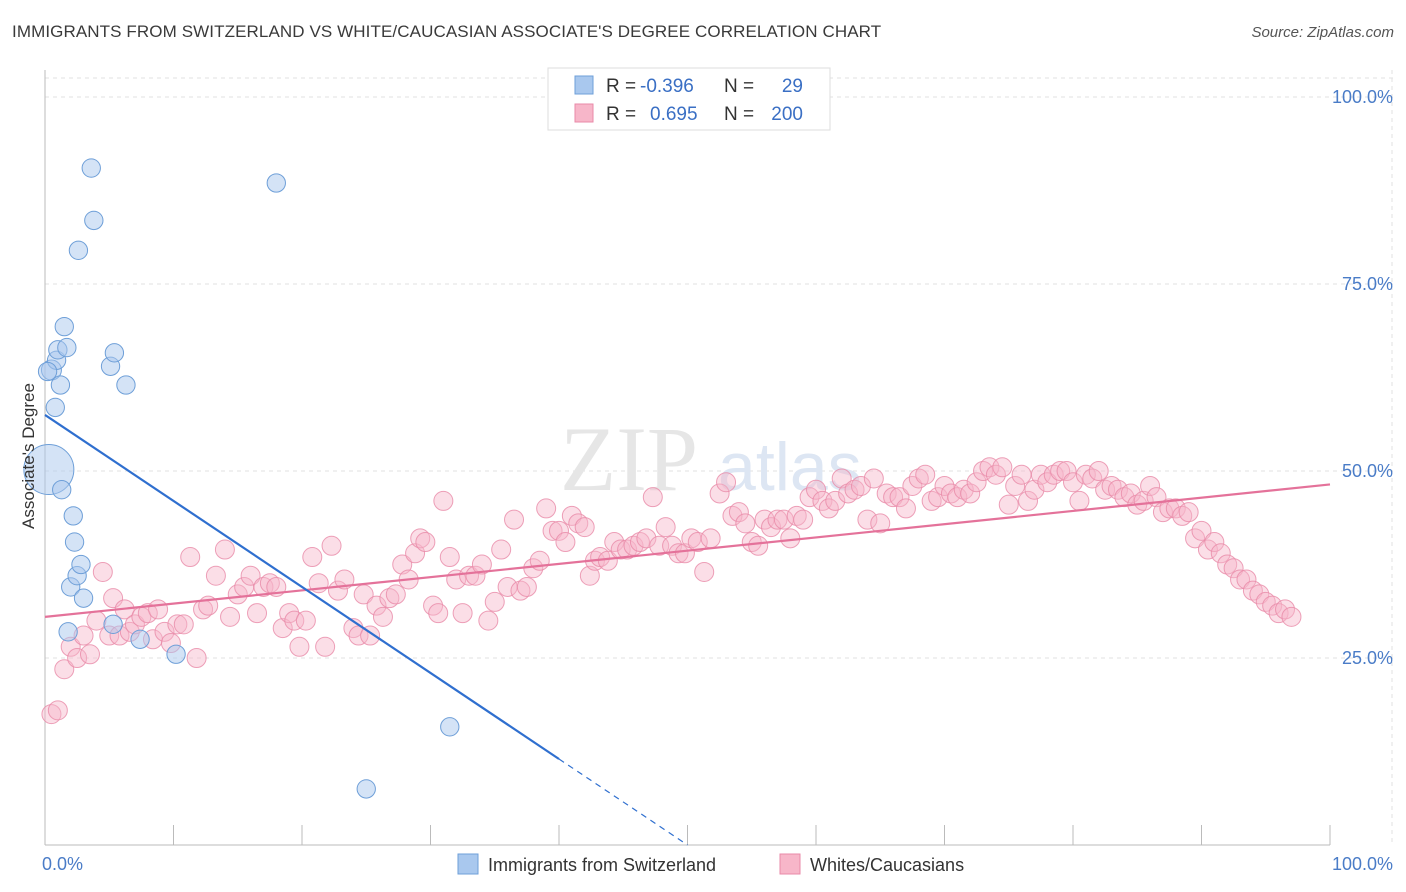 The image size is (1406, 892). Describe the element at coordinates (1367, 471) in the screenshot. I see `y-tick-label-1: 50.0%` at that location.